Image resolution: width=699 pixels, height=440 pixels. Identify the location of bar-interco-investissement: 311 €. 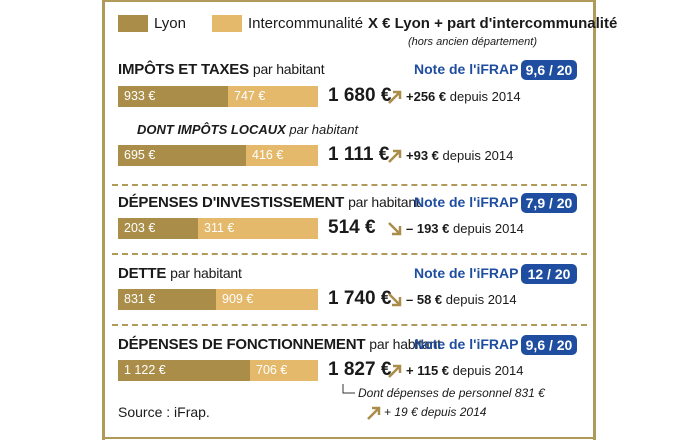
(258, 228).